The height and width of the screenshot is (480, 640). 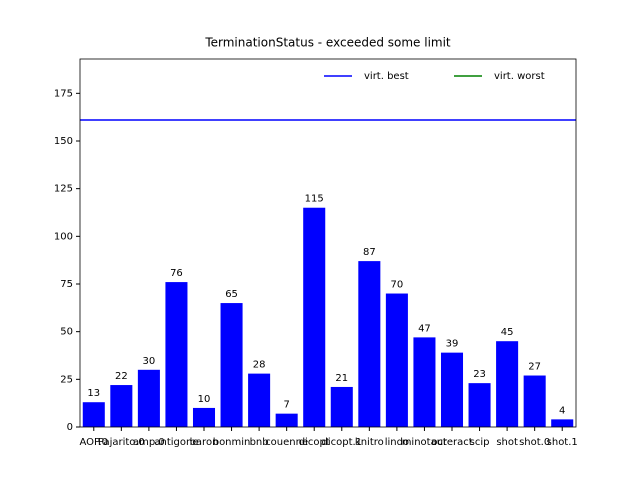 I want to click on x-tick-label: shot.0, so click(x=534, y=442).